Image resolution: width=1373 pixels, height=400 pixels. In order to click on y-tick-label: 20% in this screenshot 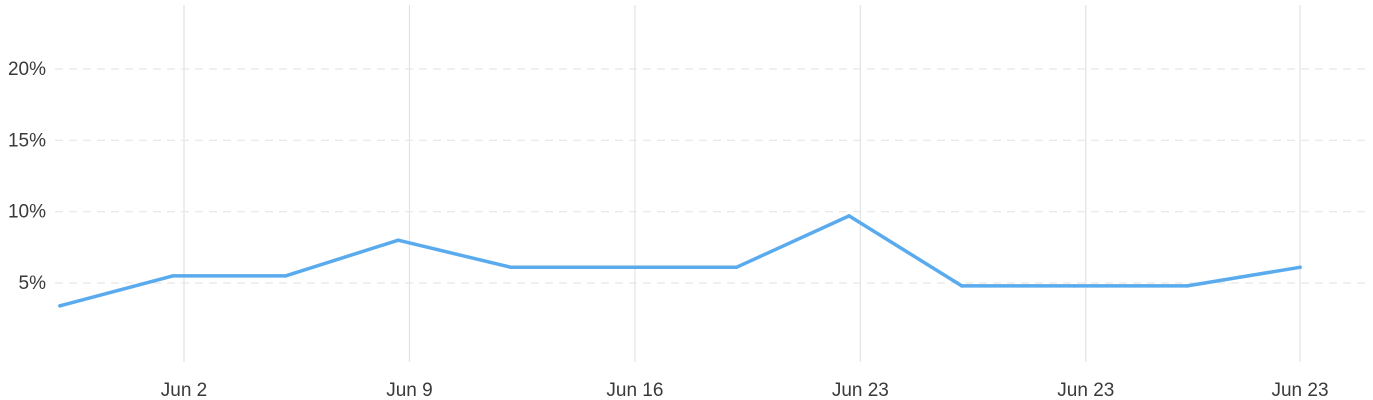, I will do `click(27, 69)`.